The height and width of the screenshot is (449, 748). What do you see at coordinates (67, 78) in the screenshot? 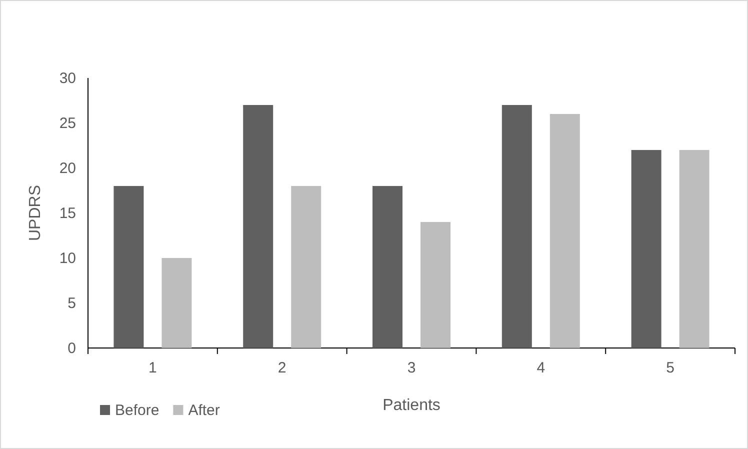
I see `y-tick-label: 30` at bounding box center [67, 78].